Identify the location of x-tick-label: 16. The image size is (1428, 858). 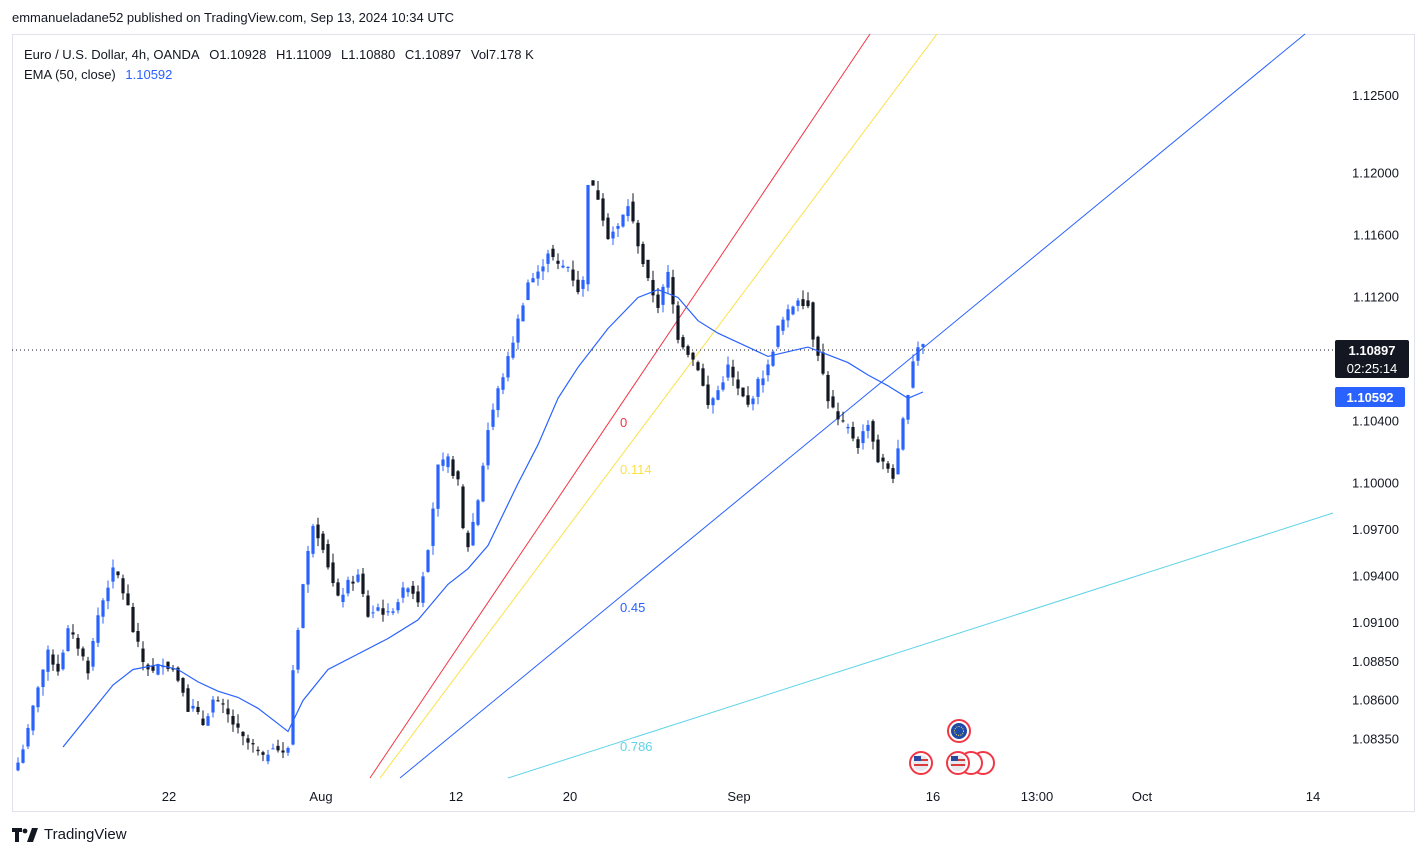
(933, 796).